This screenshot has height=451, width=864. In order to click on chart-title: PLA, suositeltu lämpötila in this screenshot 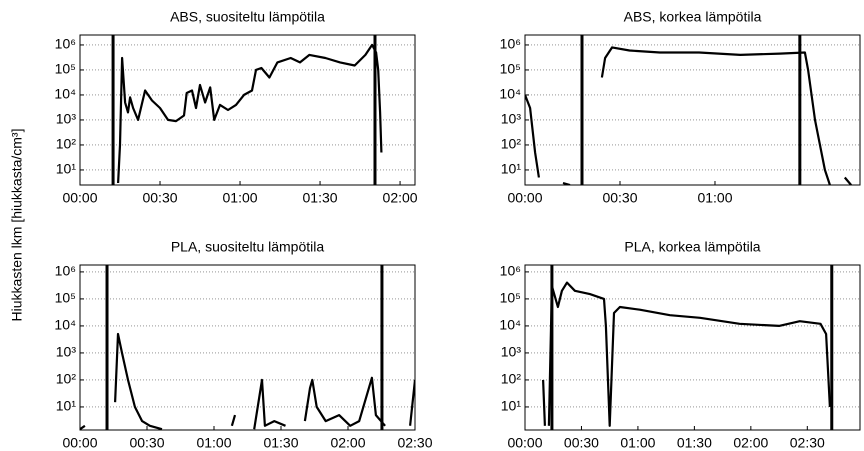, I will do `click(248, 247)`.